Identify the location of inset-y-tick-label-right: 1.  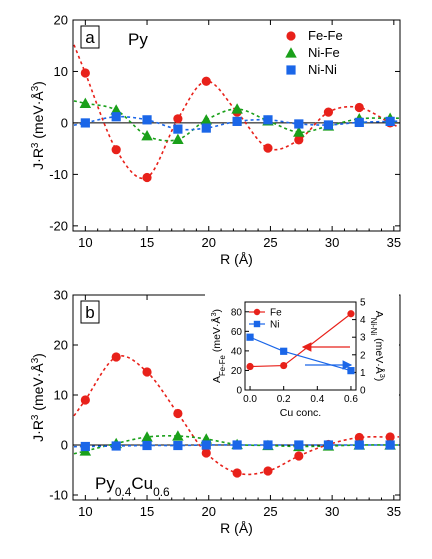
(363, 373).